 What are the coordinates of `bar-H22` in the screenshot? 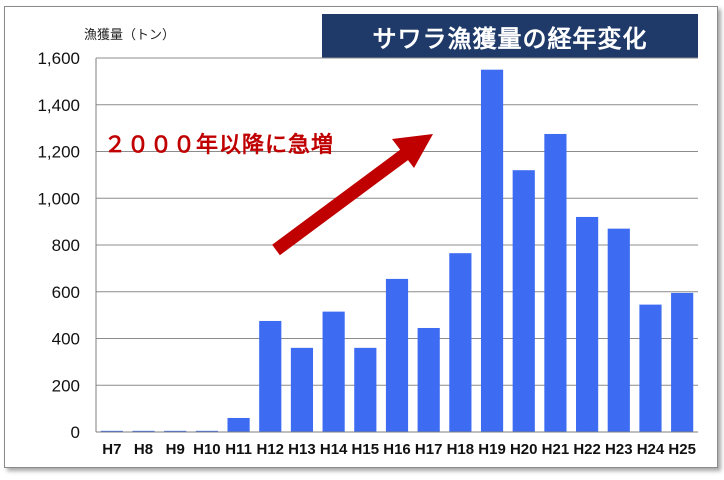 It's located at (587, 324).